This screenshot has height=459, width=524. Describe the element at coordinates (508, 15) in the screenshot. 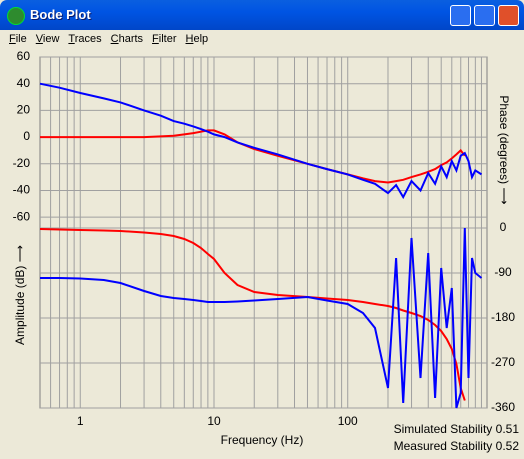

I see `close-button` at that location.